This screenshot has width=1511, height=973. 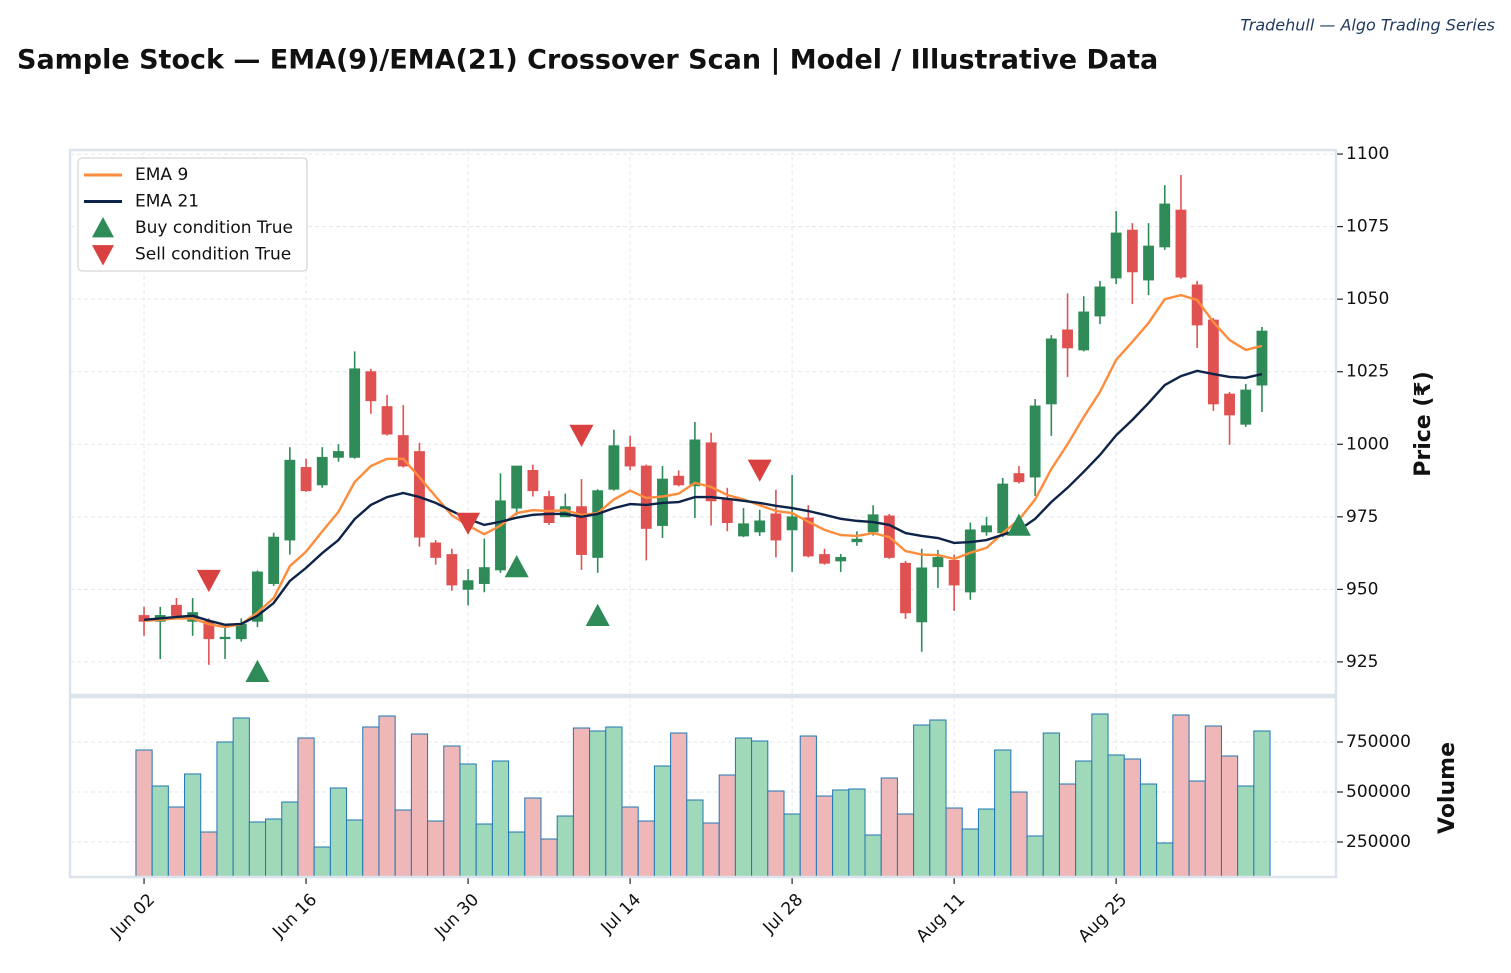 What do you see at coordinates (940, 918) in the screenshot?
I see `x-tick-label: Aug 11` at bounding box center [940, 918].